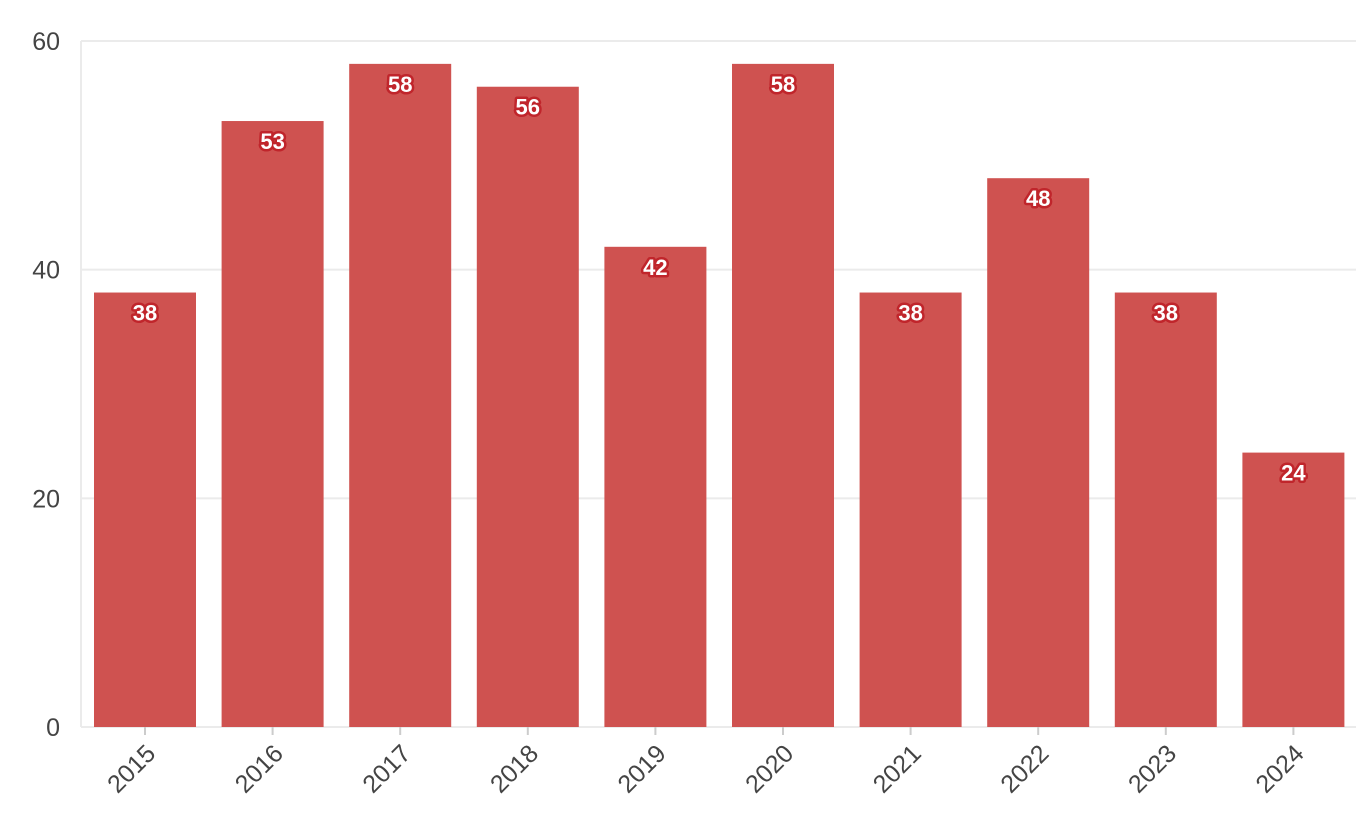 The height and width of the screenshot is (838, 1368). Describe the element at coordinates (655, 267) in the screenshot. I see `data-label: 42` at that location.